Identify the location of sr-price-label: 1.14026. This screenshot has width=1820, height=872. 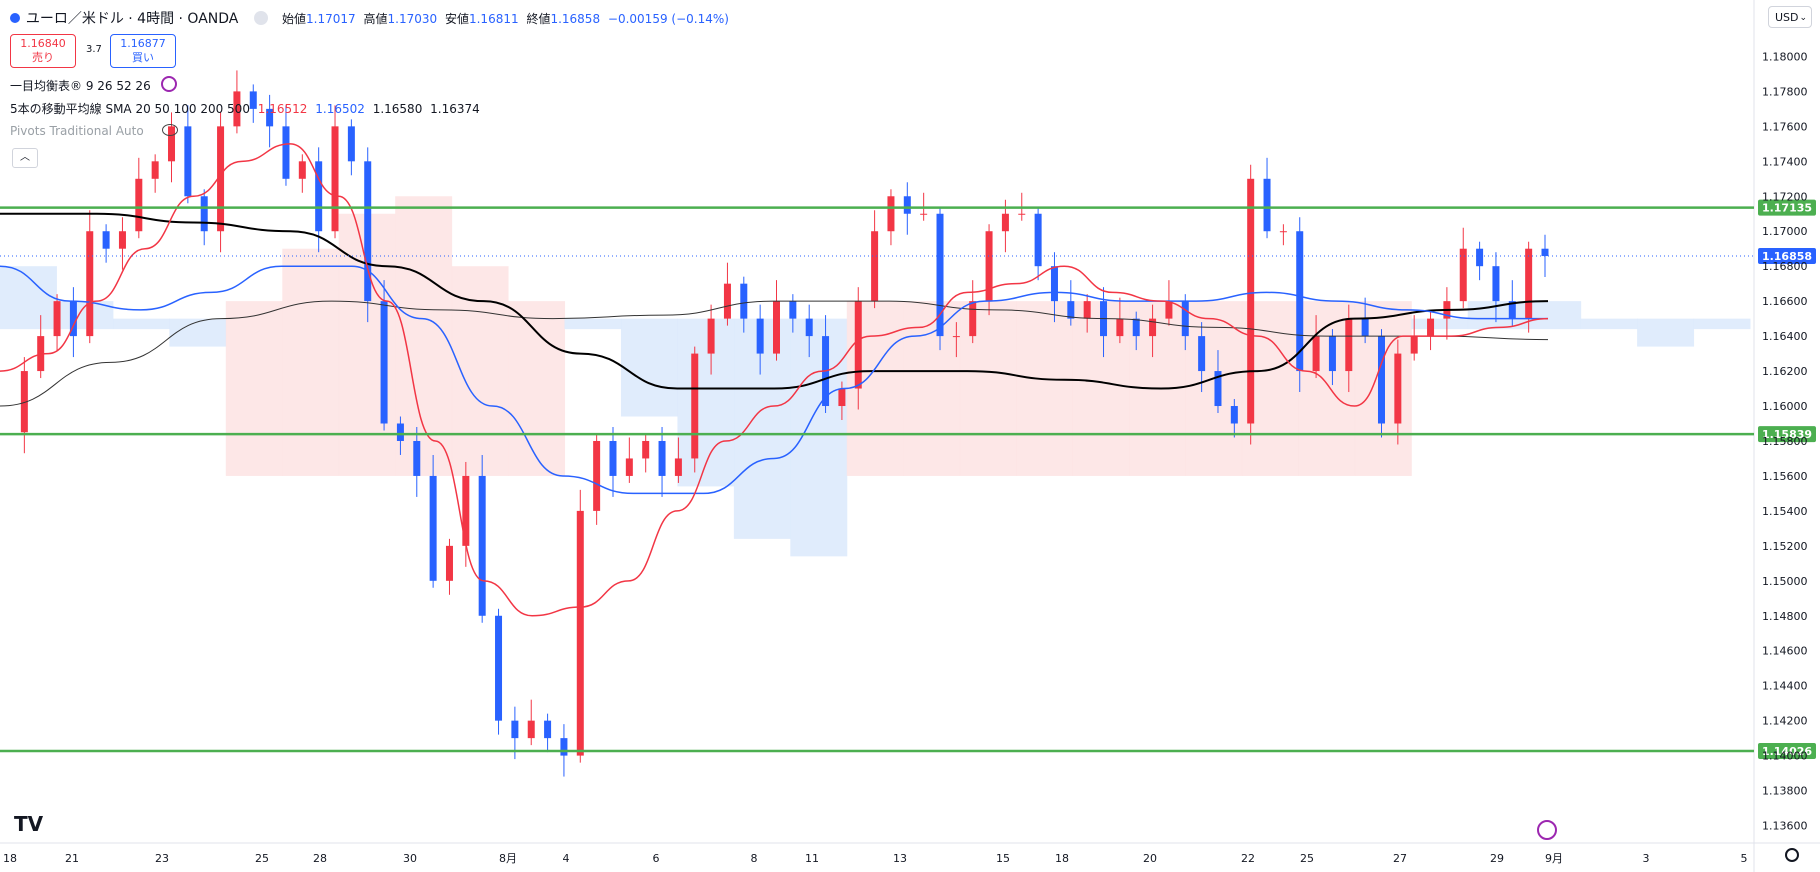
(1787, 751).